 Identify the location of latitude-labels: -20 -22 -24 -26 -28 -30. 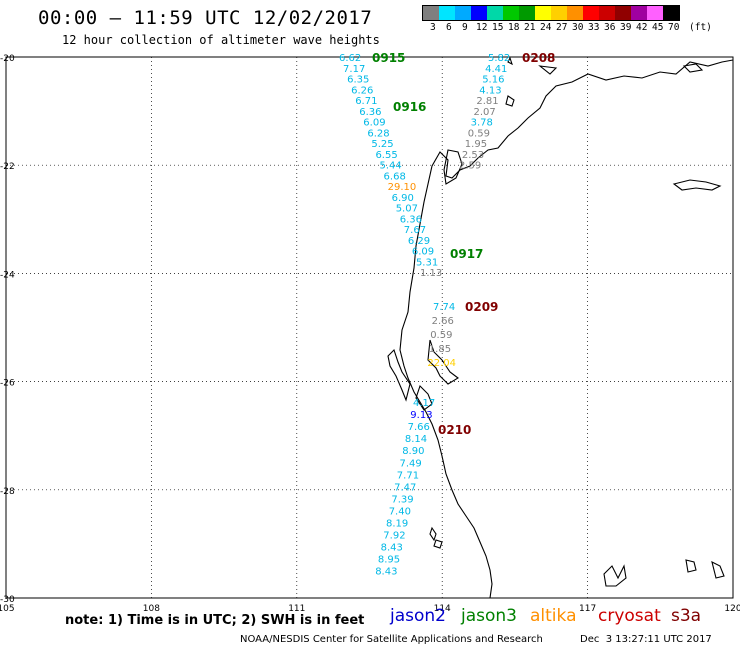
(7, 329).